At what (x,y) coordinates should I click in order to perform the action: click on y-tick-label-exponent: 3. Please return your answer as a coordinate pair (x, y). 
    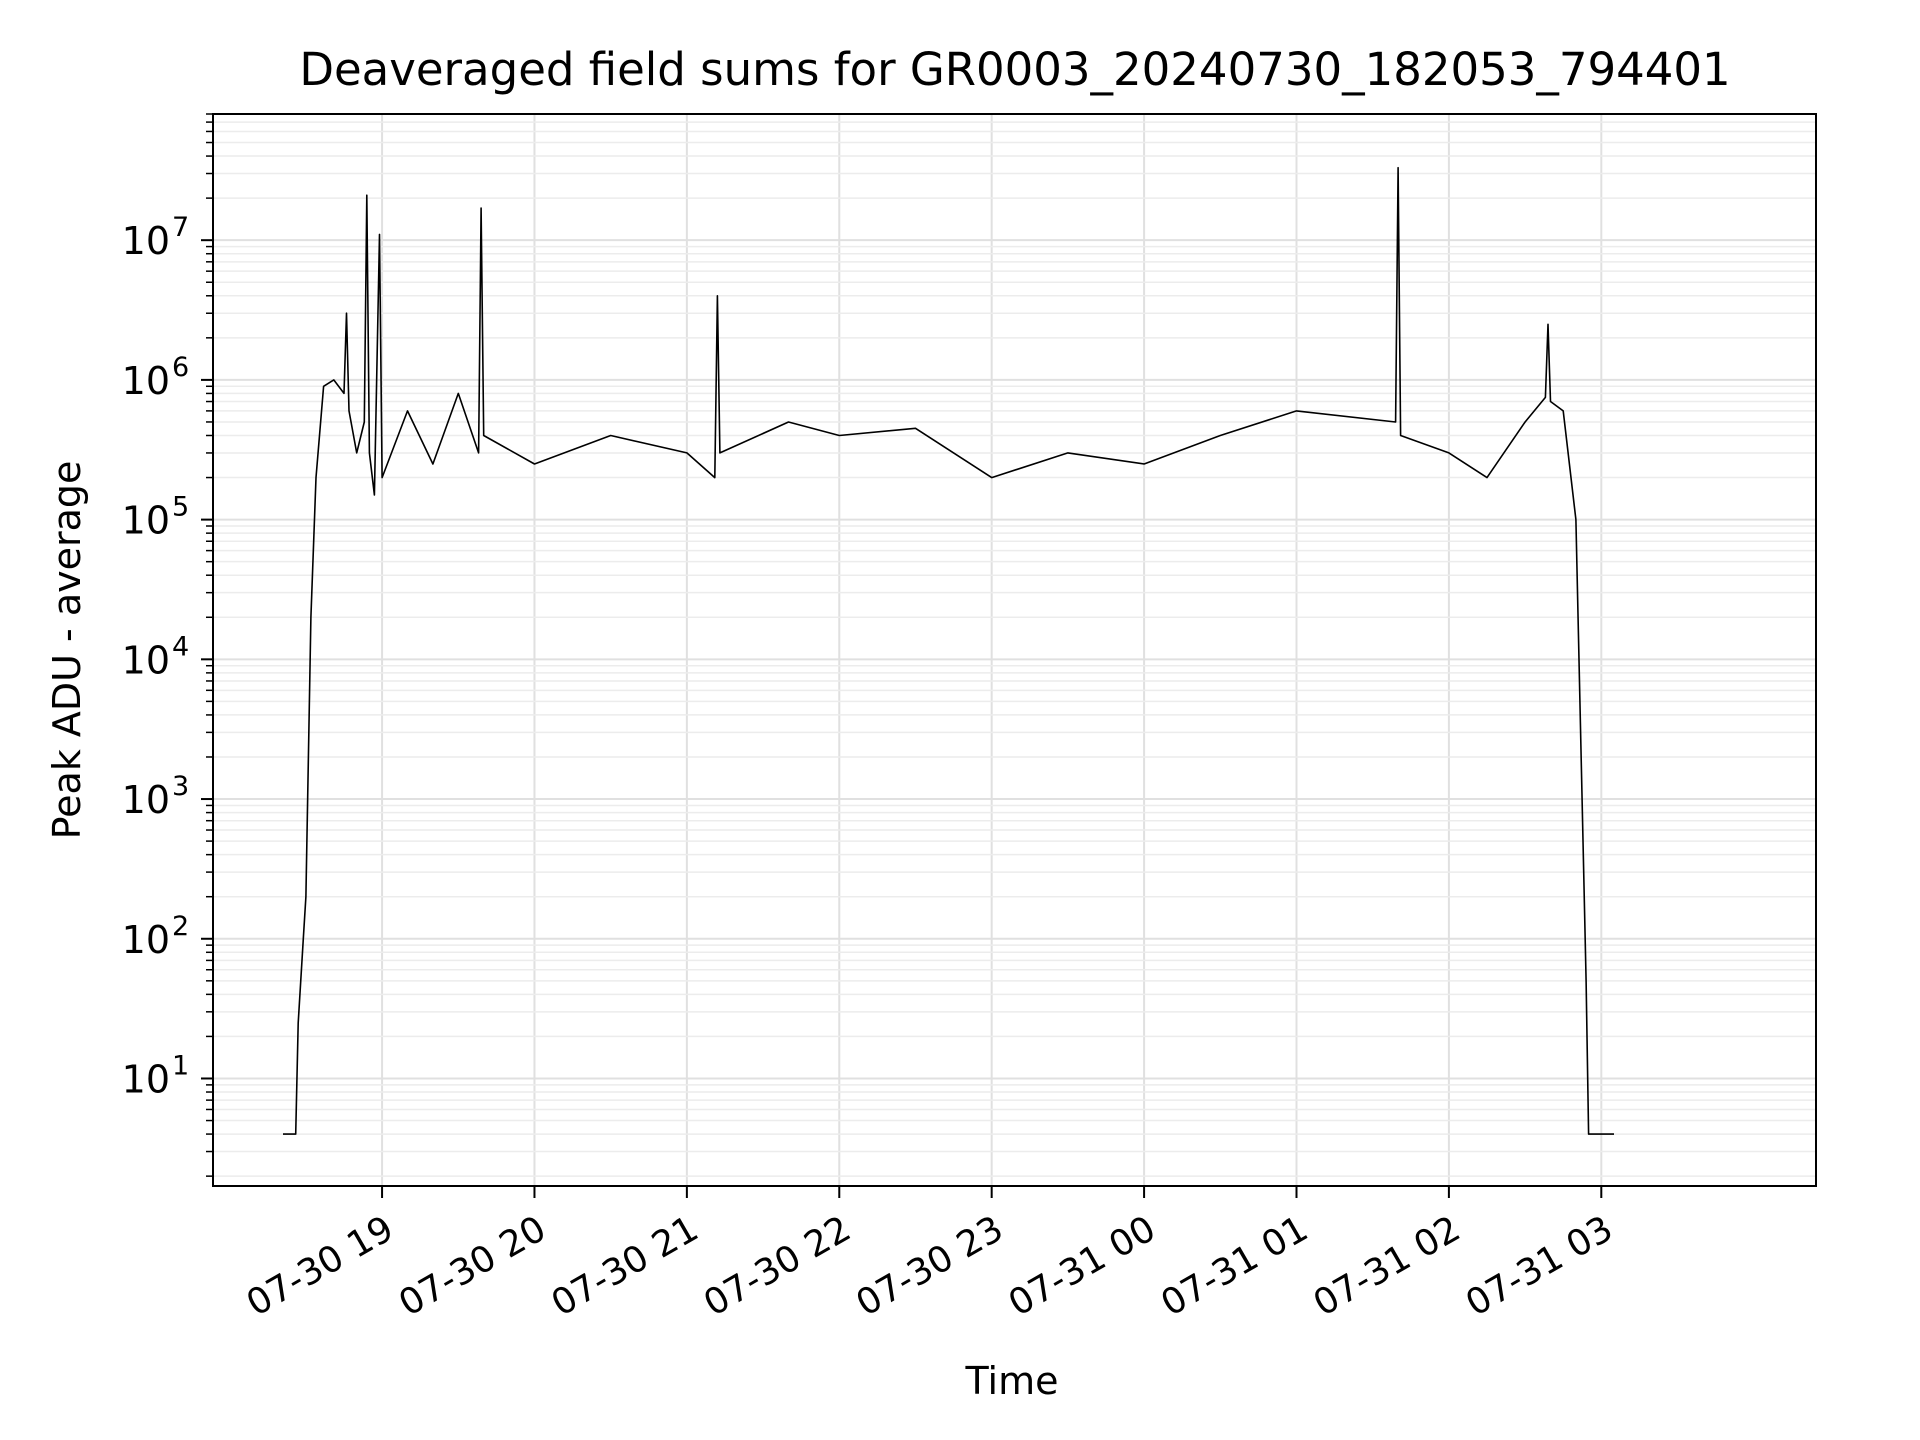
    Looking at the image, I should click on (180, 786).